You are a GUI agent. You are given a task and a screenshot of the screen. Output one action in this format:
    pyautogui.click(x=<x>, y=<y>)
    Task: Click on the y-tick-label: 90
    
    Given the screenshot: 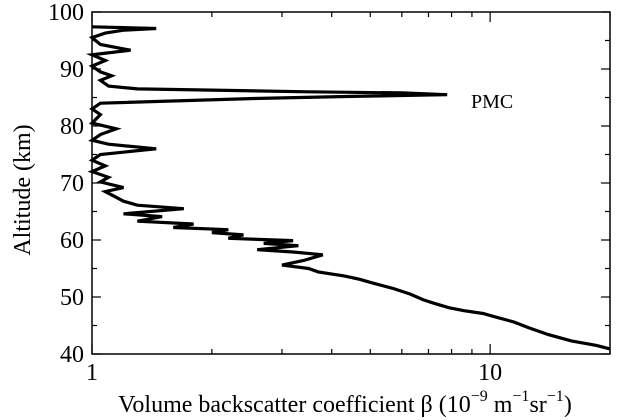 What is the action you would take?
    pyautogui.click(x=72, y=70)
    